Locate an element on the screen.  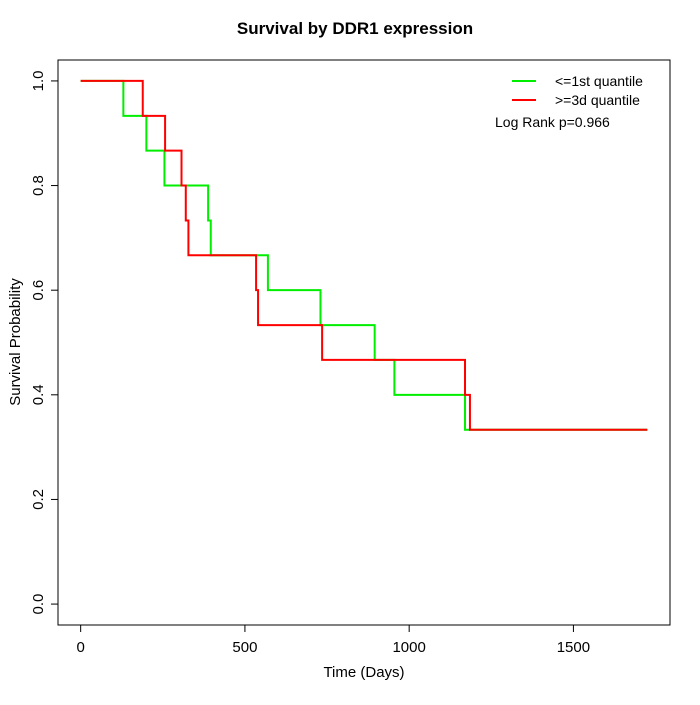
logrank-annotation: Log Rank p=0.966 is located at coordinates (552, 122).